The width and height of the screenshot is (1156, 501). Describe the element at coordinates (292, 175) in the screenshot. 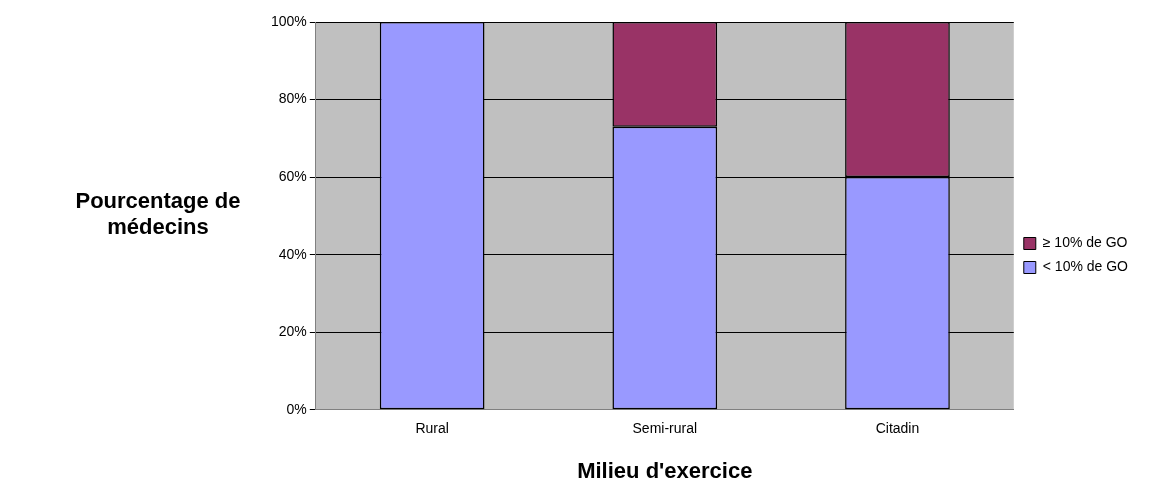

I see `y-tick-label: 60%` at that location.